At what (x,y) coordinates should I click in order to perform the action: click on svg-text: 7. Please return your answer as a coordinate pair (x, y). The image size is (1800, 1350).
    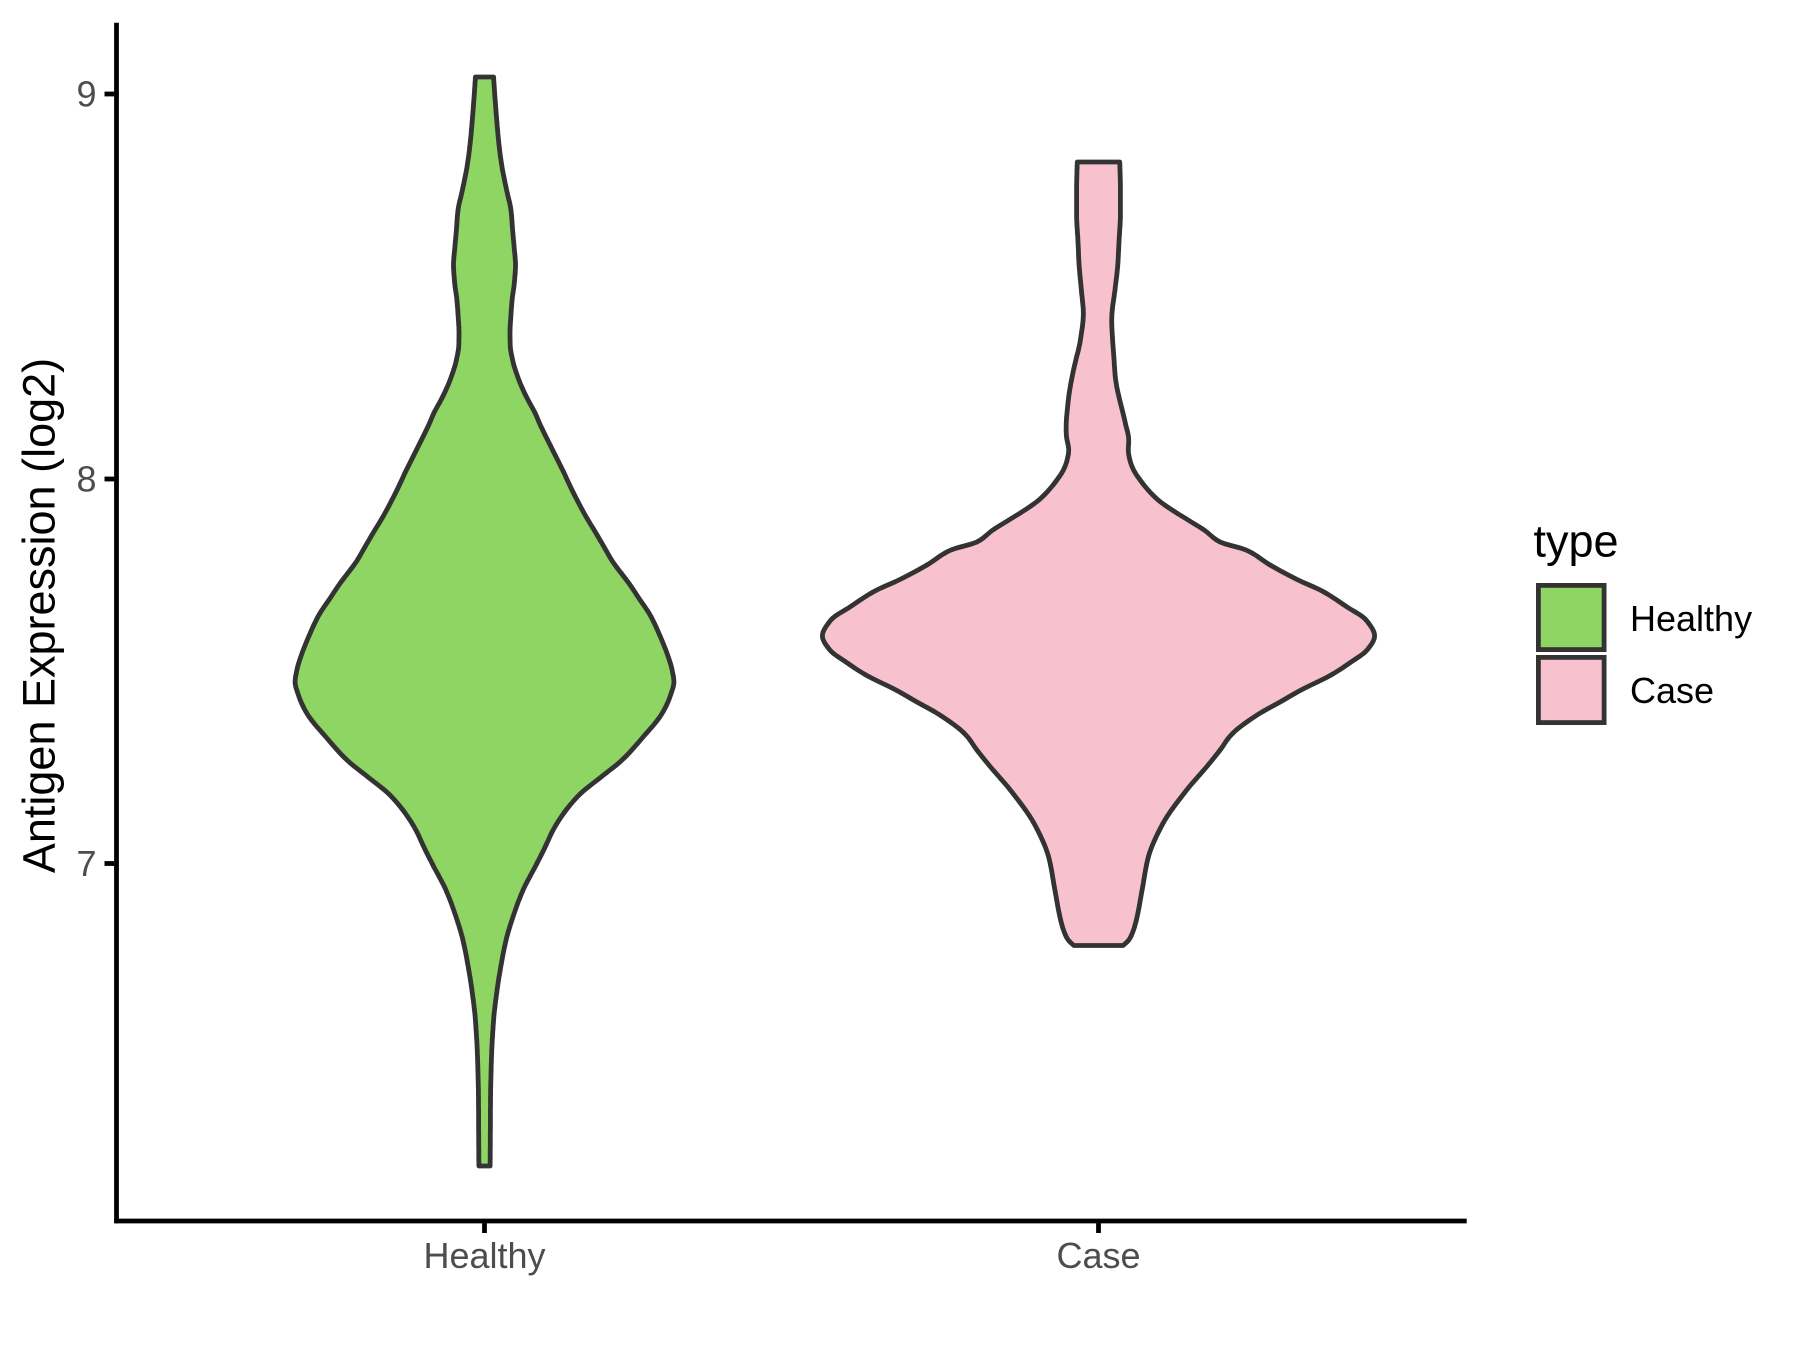
    Looking at the image, I should click on (86, 863).